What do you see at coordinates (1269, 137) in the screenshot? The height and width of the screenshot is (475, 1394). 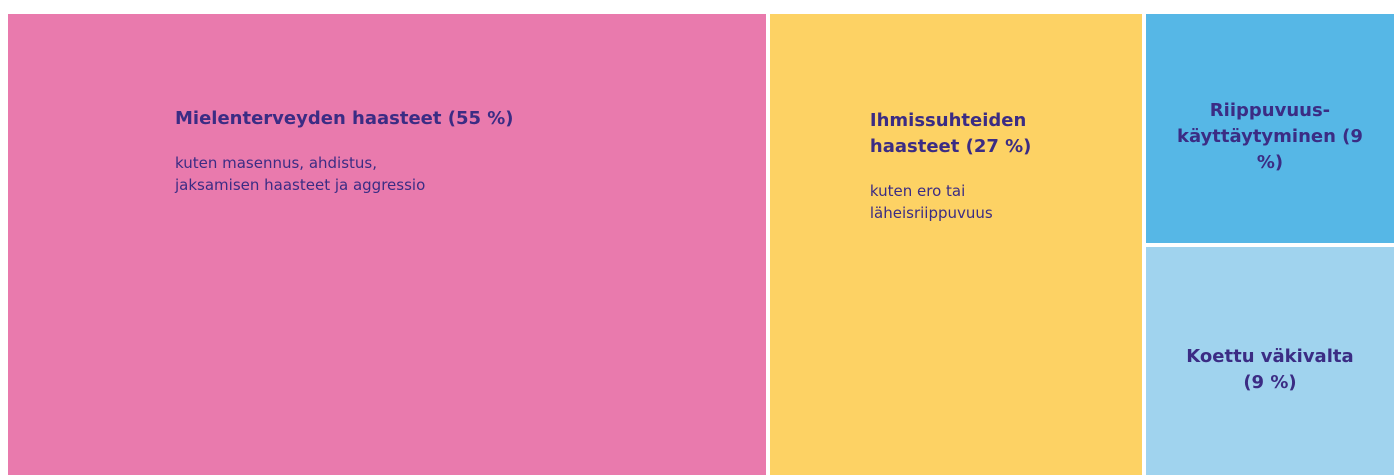 I see `tile-label: Riippuvuus-käyttäytyminen (9 %)` at bounding box center [1269, 137].